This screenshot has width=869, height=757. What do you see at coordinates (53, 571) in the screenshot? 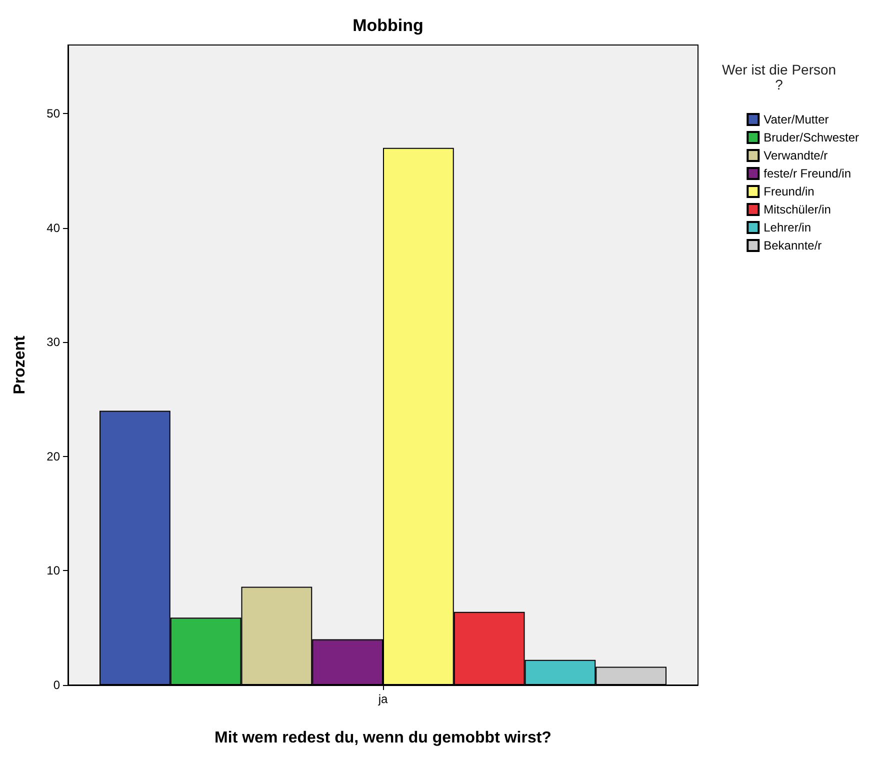
I see `y-tick-label: 10` at bounding box center [53, 571].